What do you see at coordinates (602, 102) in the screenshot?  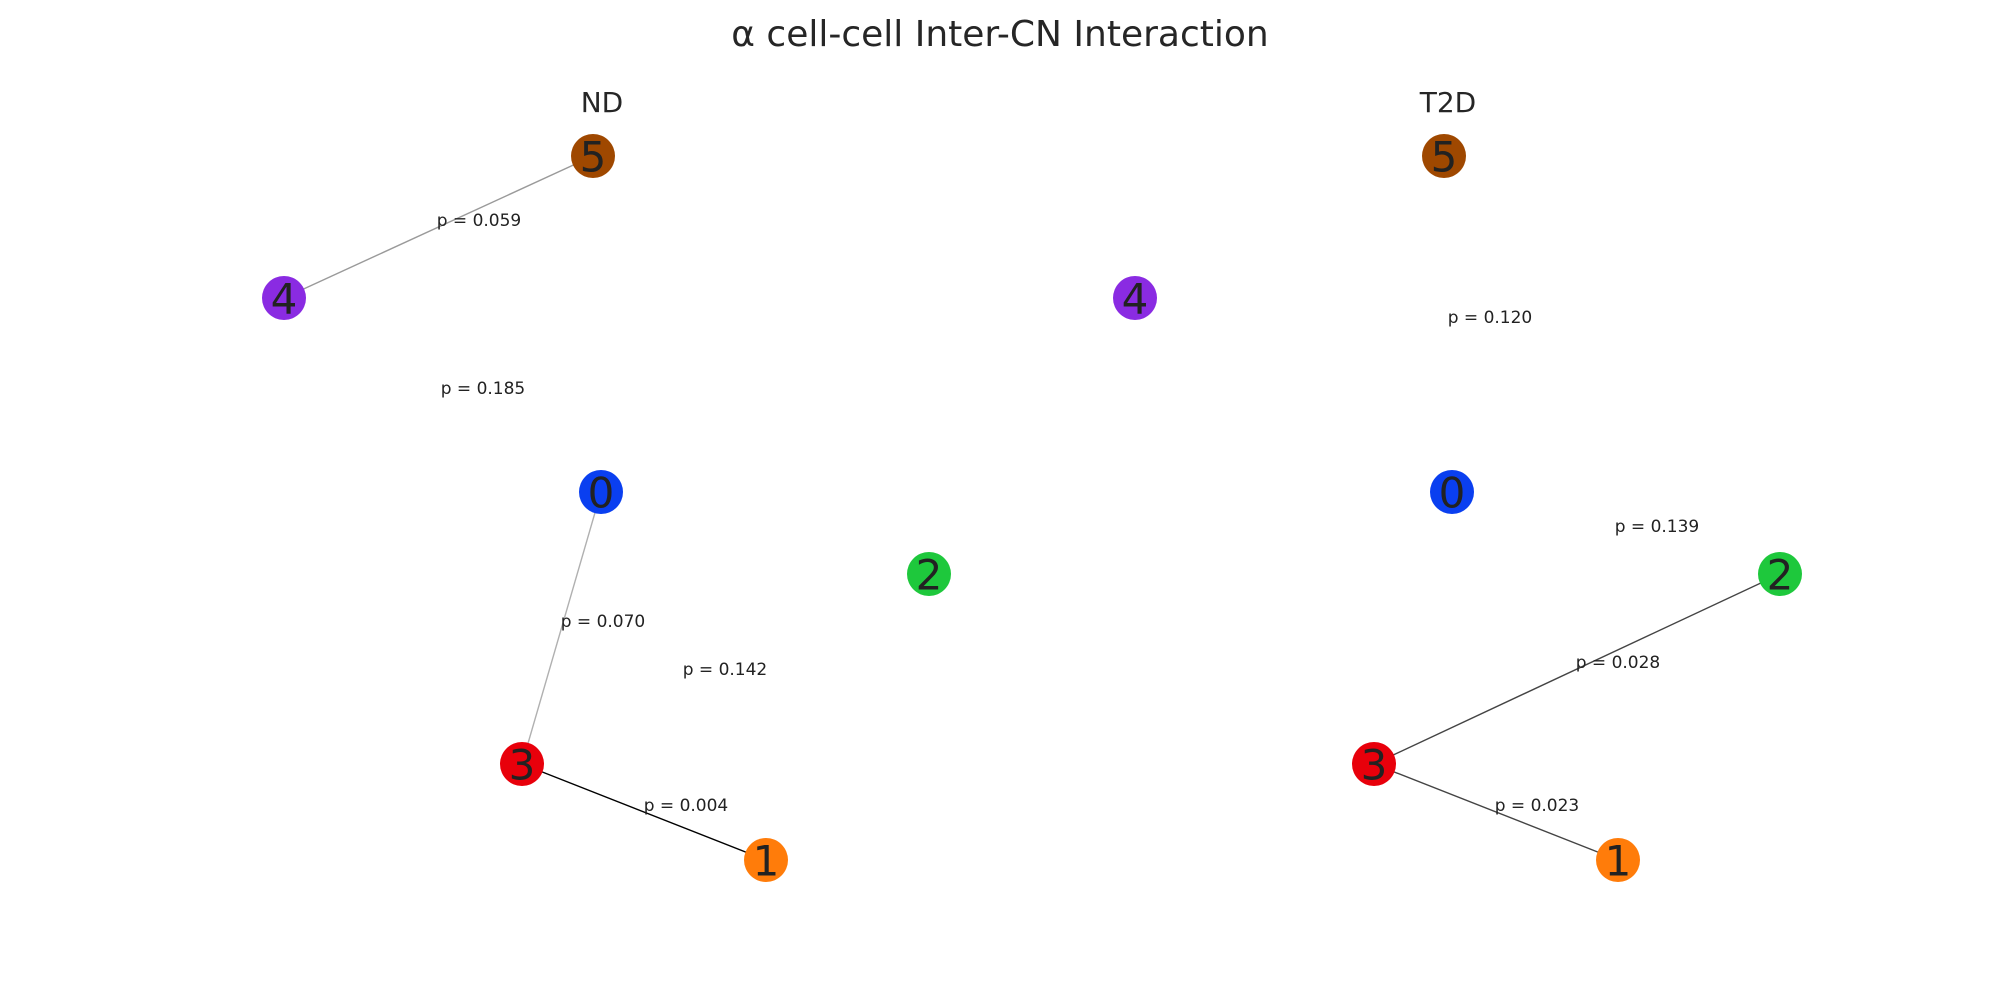 I see `panel-title-nd: ND` at bounding box center [602, 102].